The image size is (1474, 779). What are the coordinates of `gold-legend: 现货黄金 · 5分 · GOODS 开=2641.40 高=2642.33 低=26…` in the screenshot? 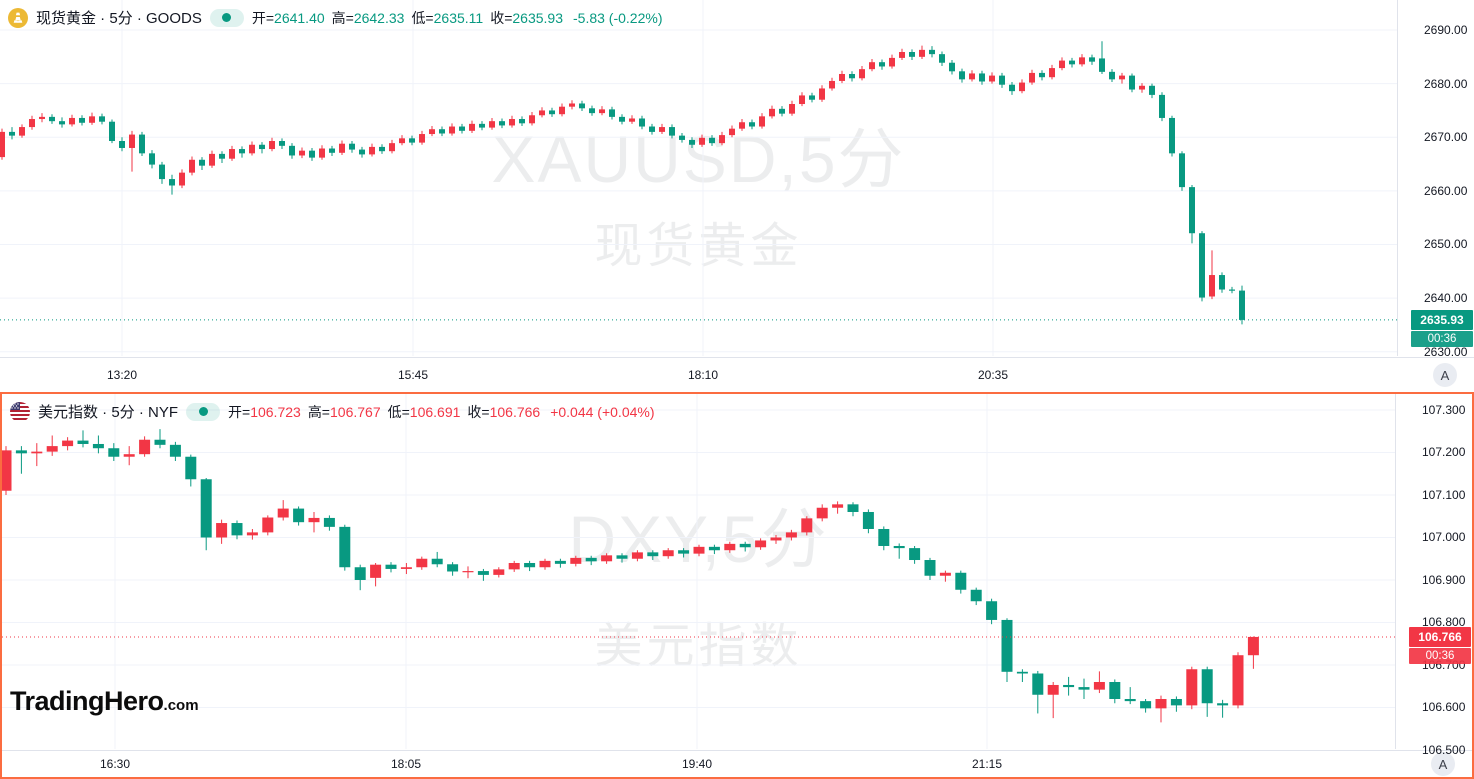 It's located at (335, 17).